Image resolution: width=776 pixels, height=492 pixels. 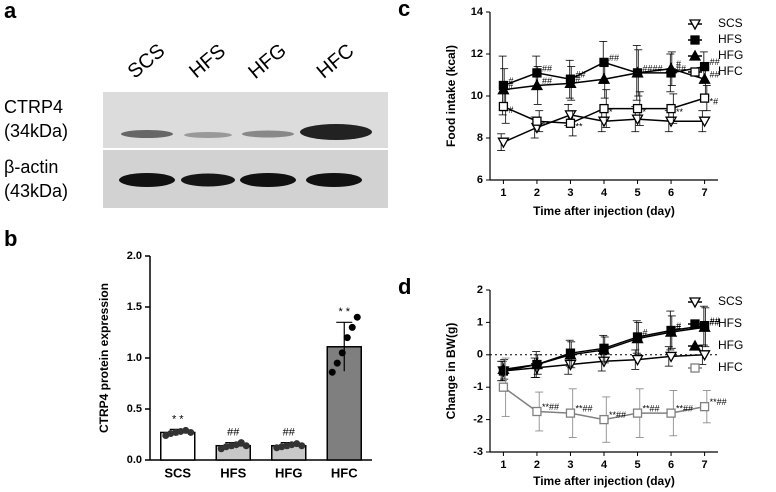 I want to click on y-tick-label: 1, so click(x=480, y=322).